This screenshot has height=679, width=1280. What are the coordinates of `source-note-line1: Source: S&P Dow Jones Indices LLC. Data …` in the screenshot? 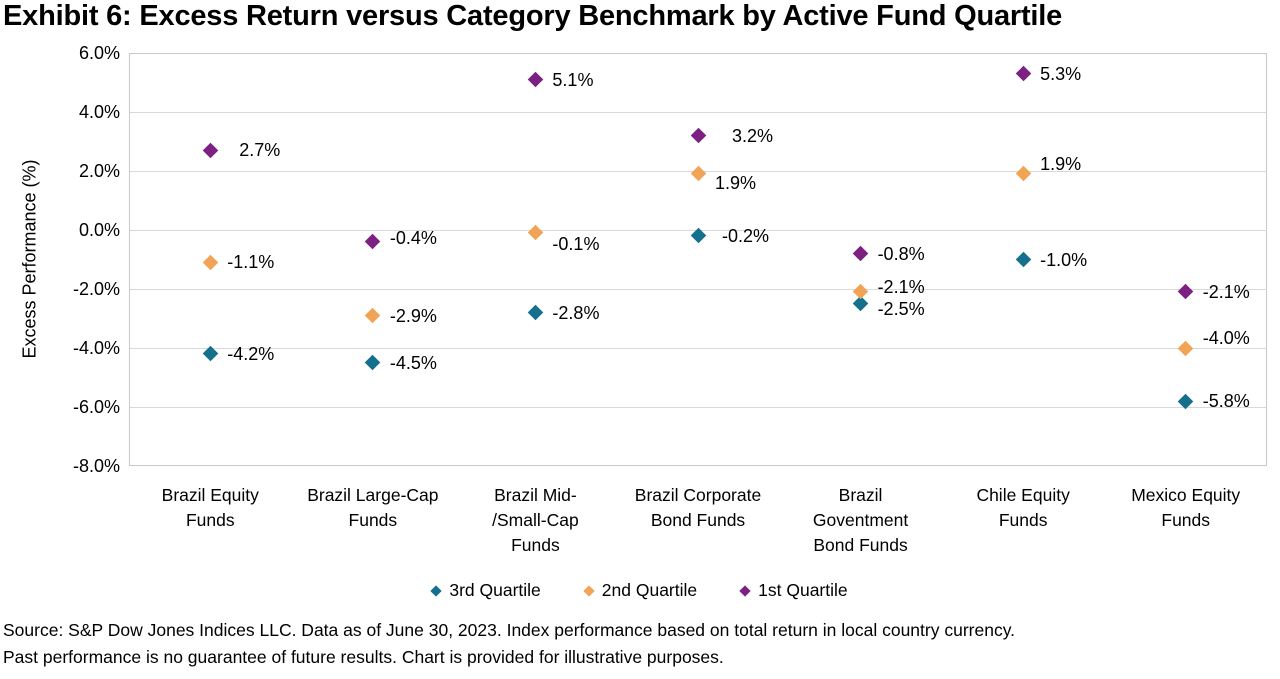 It's located at (509, 630).